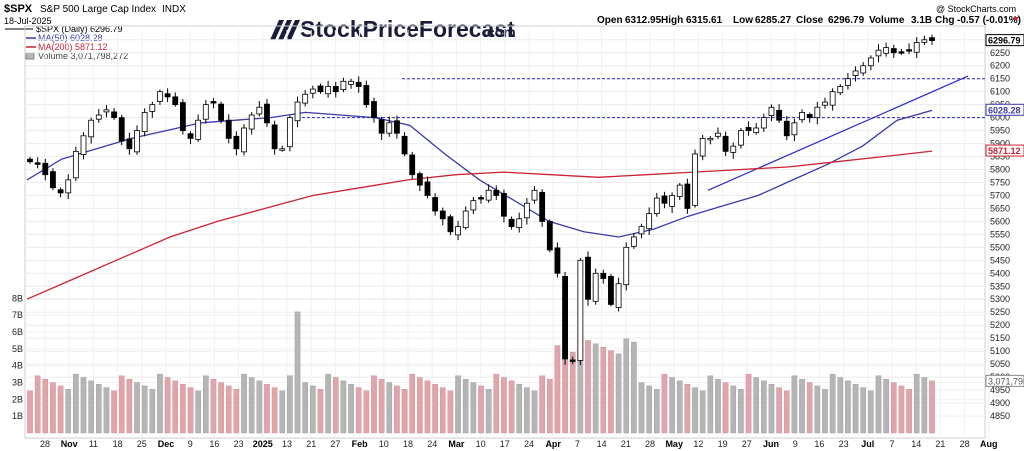 This screenshot has width=1024, height=451. I want to click on volume-value: 3.1B, so click(921, 20).